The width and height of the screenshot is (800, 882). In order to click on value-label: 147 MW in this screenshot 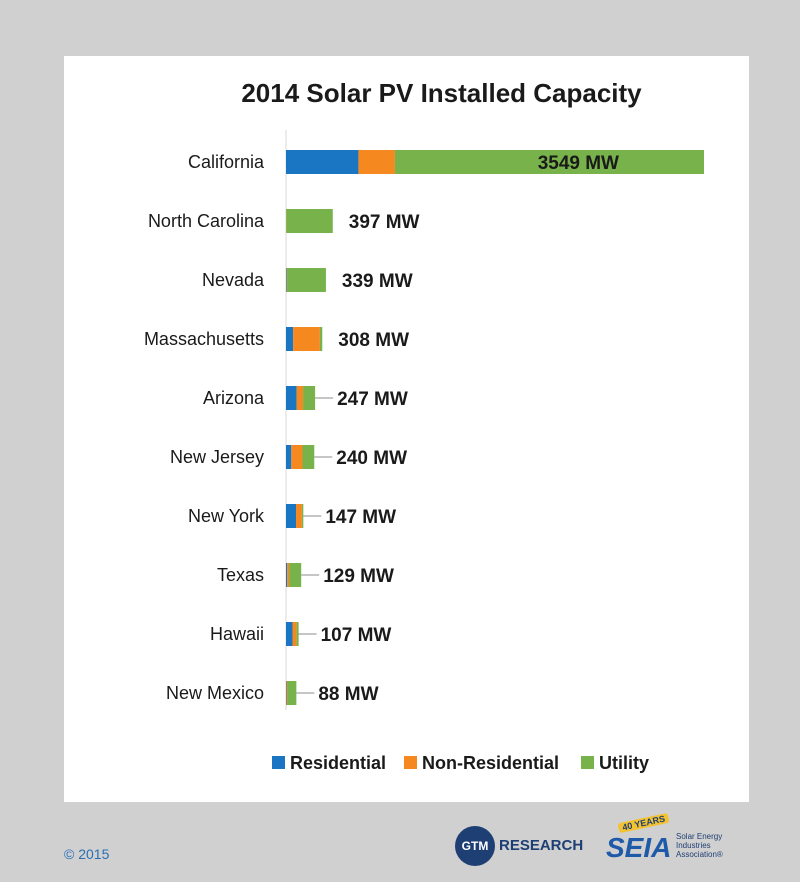, I will do `click(360, 517)`.